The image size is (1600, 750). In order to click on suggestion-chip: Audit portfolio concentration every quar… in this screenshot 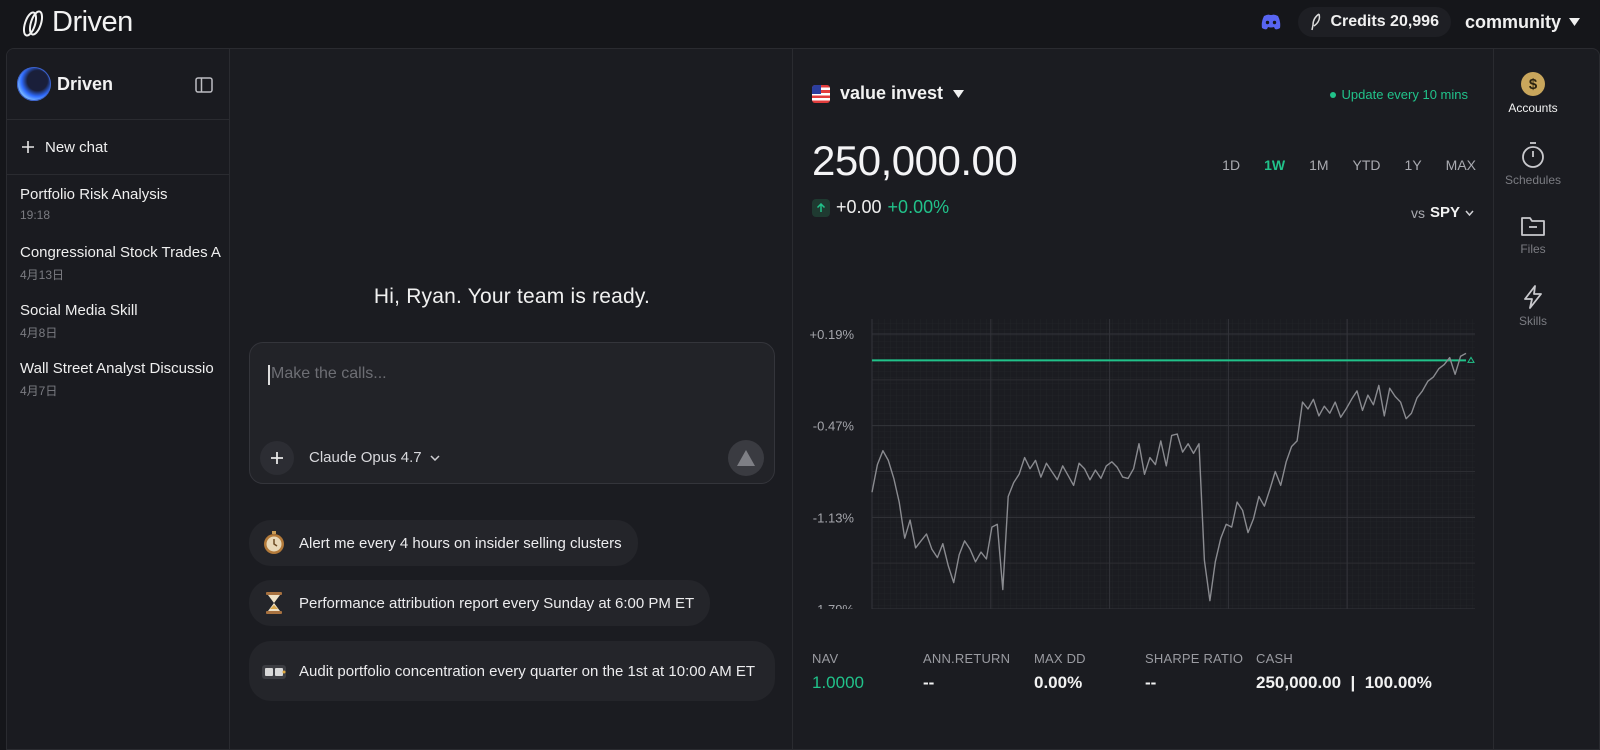, I will do `click(512, 671)`.